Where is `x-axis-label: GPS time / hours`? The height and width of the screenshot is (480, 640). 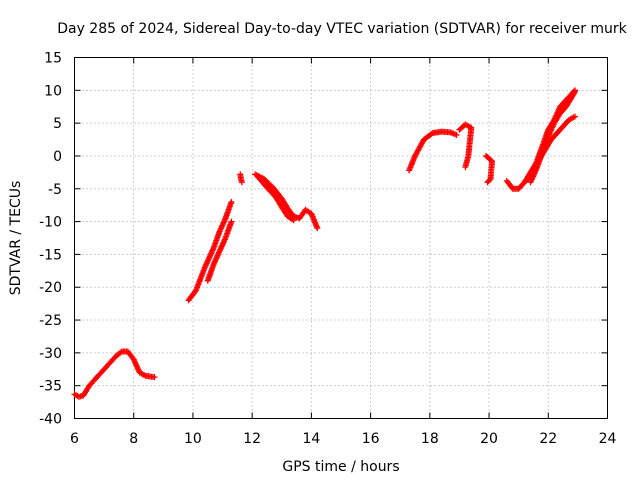 x-axis-label: GPS time / hours is located at coordinates (340, 467).